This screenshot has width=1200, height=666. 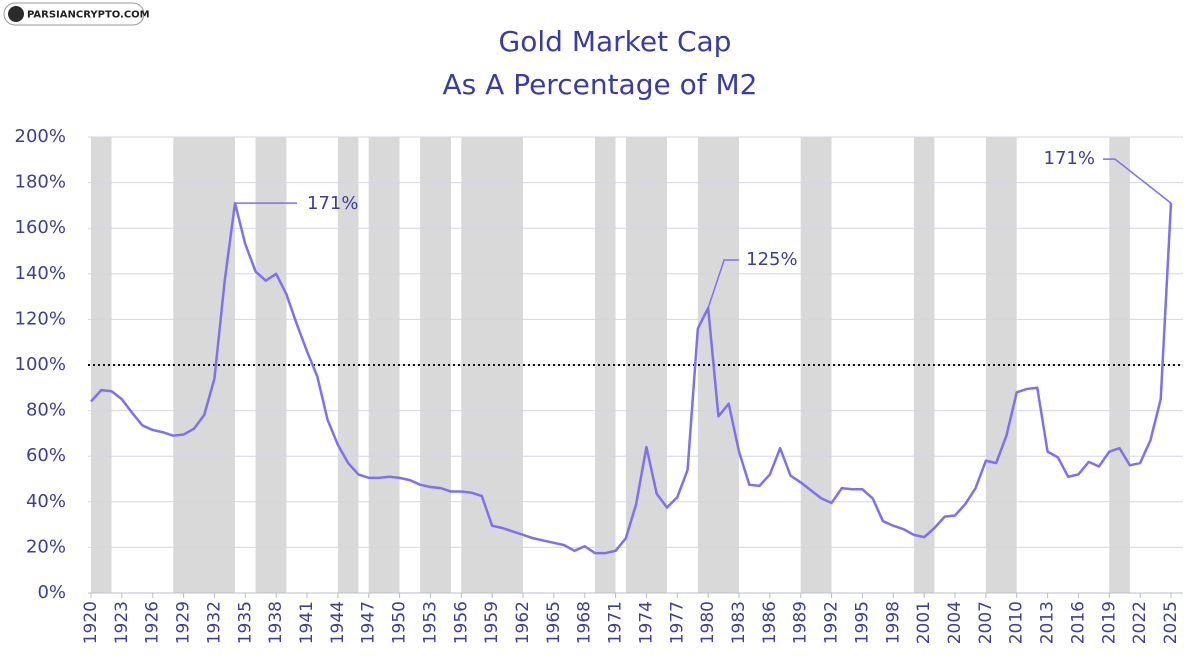 I want to click on chart-subtitle: As A Percentage of M2, so click(x=600, y=84).